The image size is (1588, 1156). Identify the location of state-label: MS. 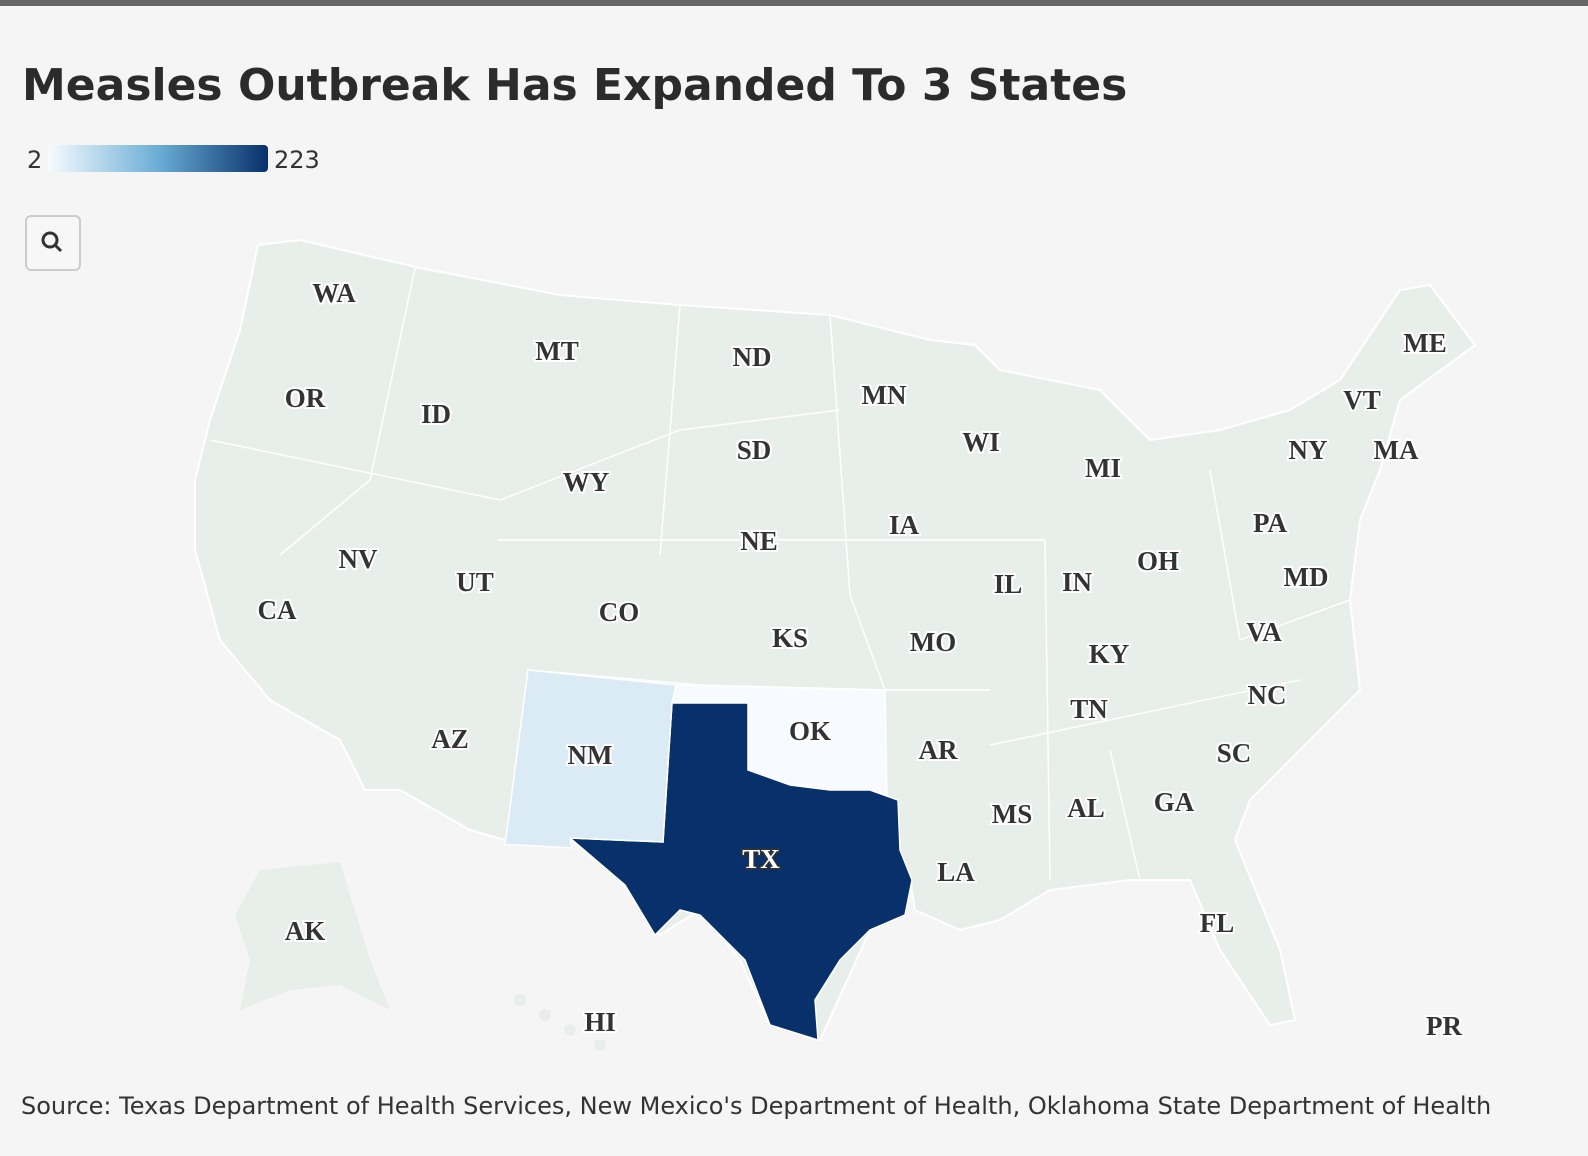
(1012, 814).